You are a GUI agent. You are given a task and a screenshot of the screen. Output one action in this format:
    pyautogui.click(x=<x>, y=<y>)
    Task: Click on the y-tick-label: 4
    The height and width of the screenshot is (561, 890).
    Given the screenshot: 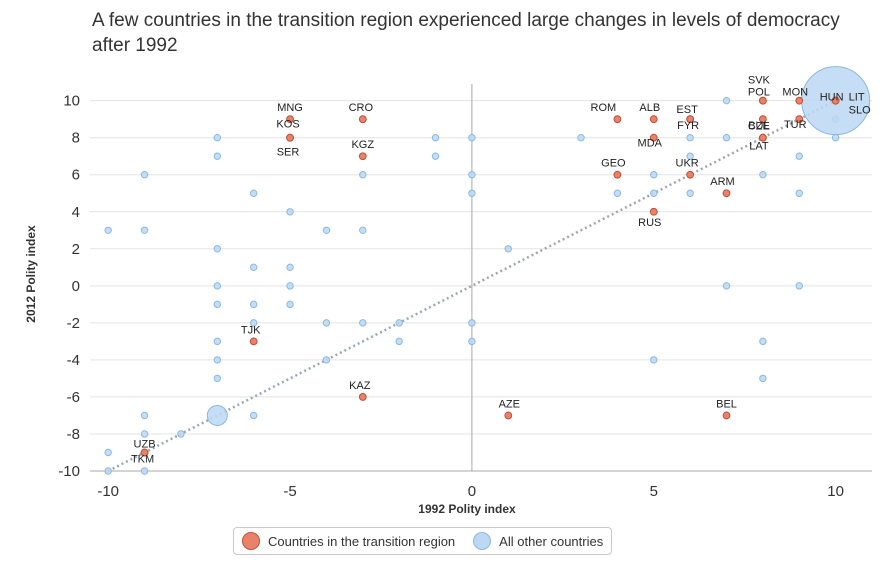 What is the action you would take?
    pyautogui.click(x=76, y=212)
    